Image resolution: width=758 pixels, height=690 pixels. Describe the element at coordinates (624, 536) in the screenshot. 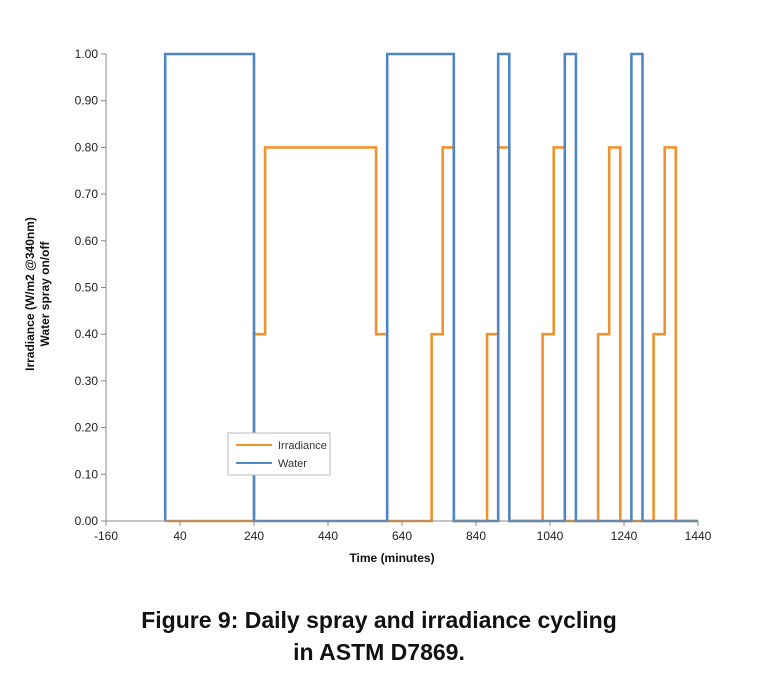

I see `x-tick-label: 1240` at that location.